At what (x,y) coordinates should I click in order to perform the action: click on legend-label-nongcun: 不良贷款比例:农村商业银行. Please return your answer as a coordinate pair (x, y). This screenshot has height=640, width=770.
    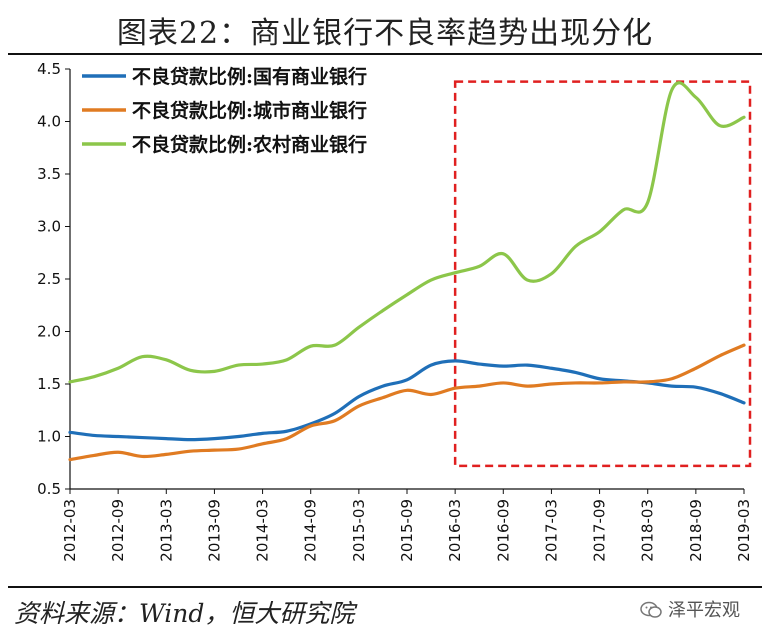
    Looking at the image, I should click on (249, 144).